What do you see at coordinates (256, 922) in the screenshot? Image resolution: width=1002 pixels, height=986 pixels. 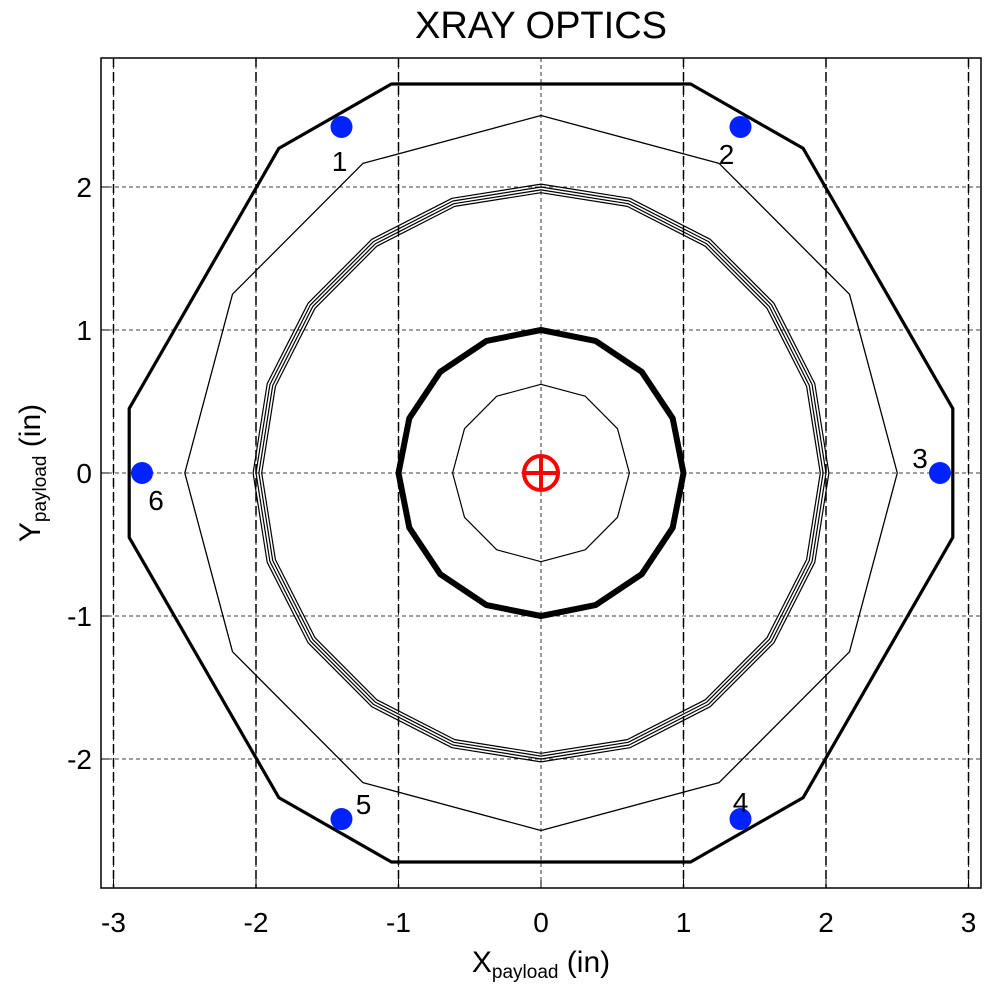 I see `x-tick-label-1: -2` at bounding box center [256, 922].